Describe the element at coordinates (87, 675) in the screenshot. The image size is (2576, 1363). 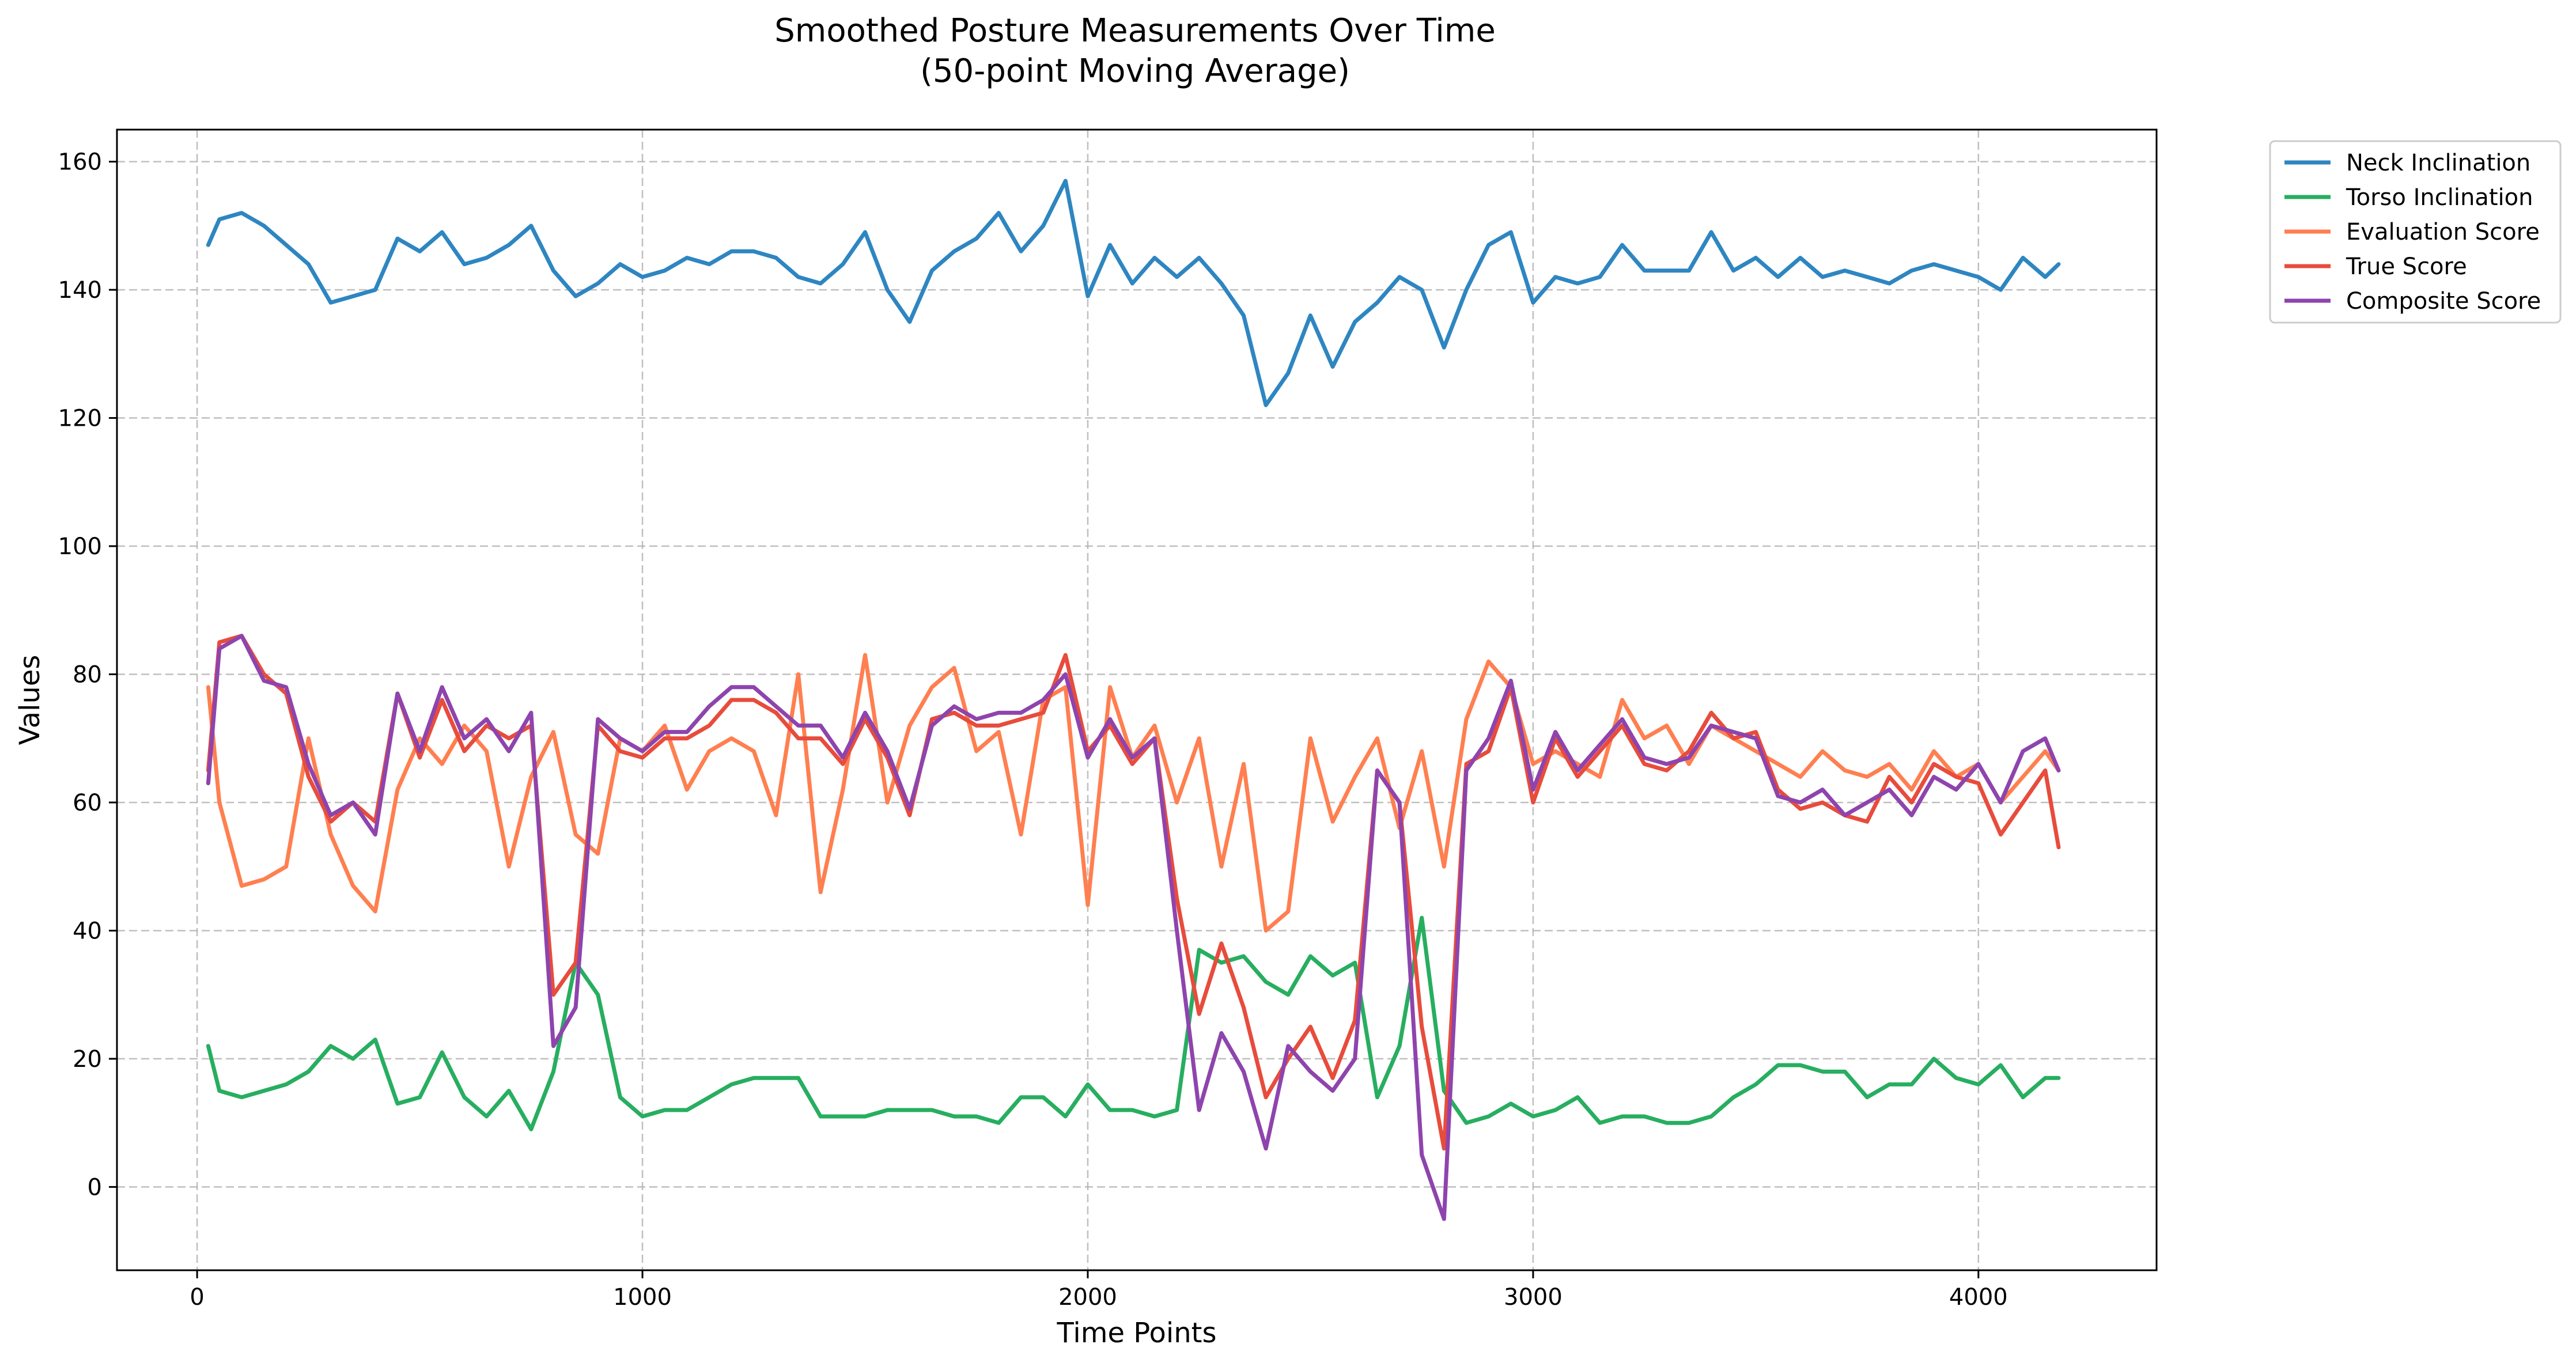
I see `y-tick-label: 80` at that location.